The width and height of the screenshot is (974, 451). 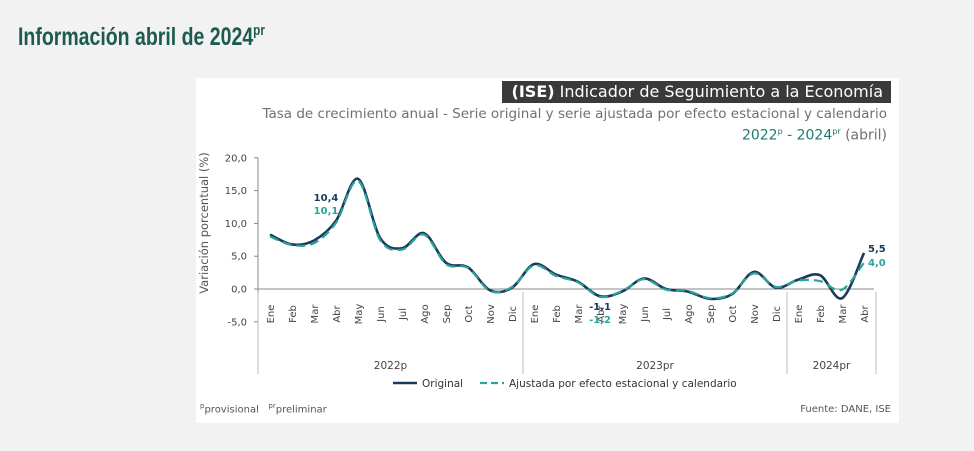 I want to click on footnote: pprovisional prpreliminar, so click(x=263, y=409).